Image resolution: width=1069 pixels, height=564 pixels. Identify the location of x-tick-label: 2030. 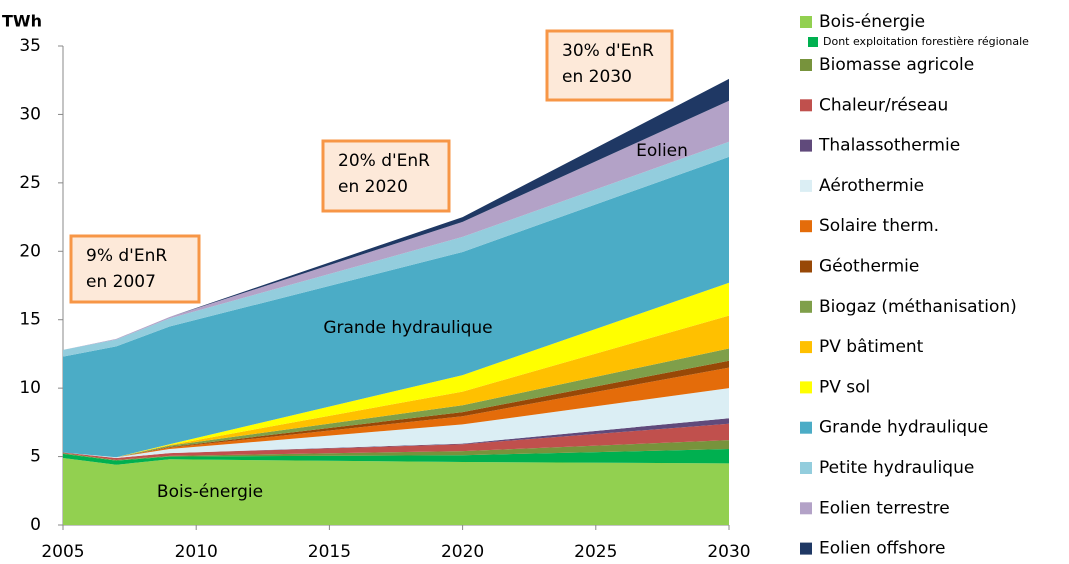
(728, 552).